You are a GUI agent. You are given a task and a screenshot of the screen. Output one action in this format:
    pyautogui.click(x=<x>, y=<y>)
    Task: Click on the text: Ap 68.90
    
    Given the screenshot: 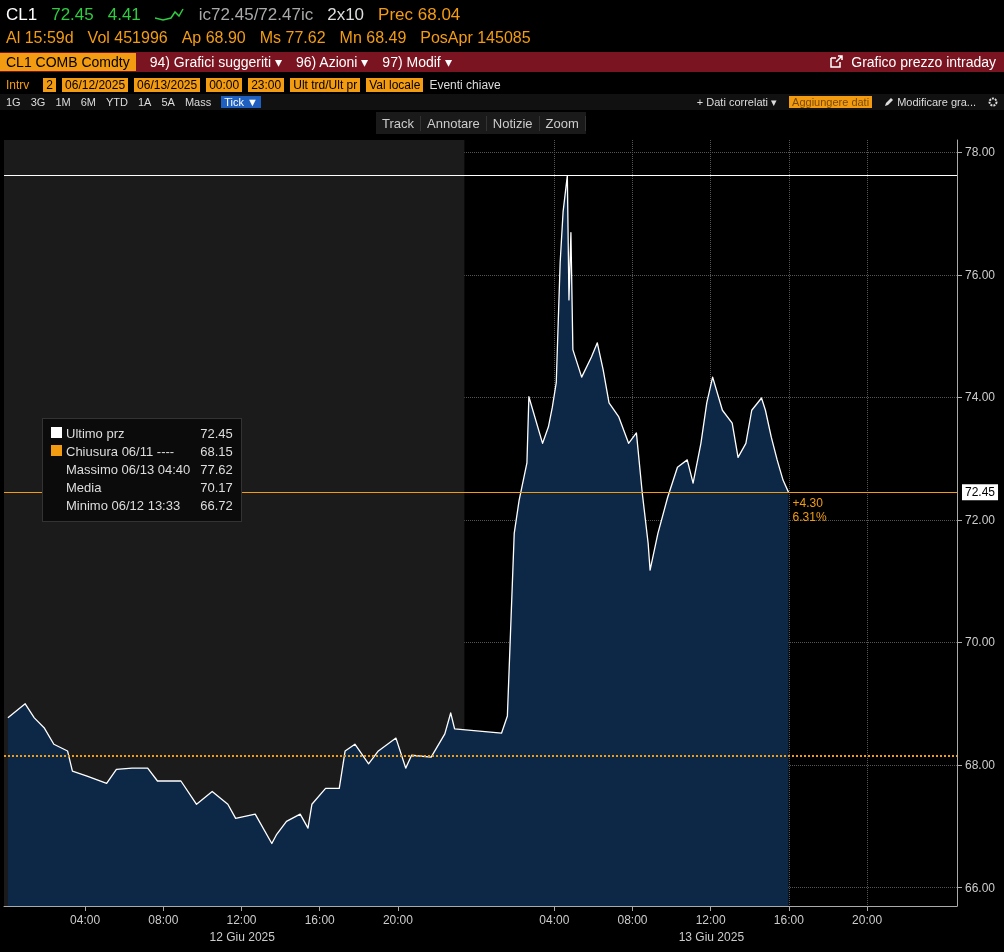 What is the action you would take?
    pyautogui.click(x=213, y=38)
    